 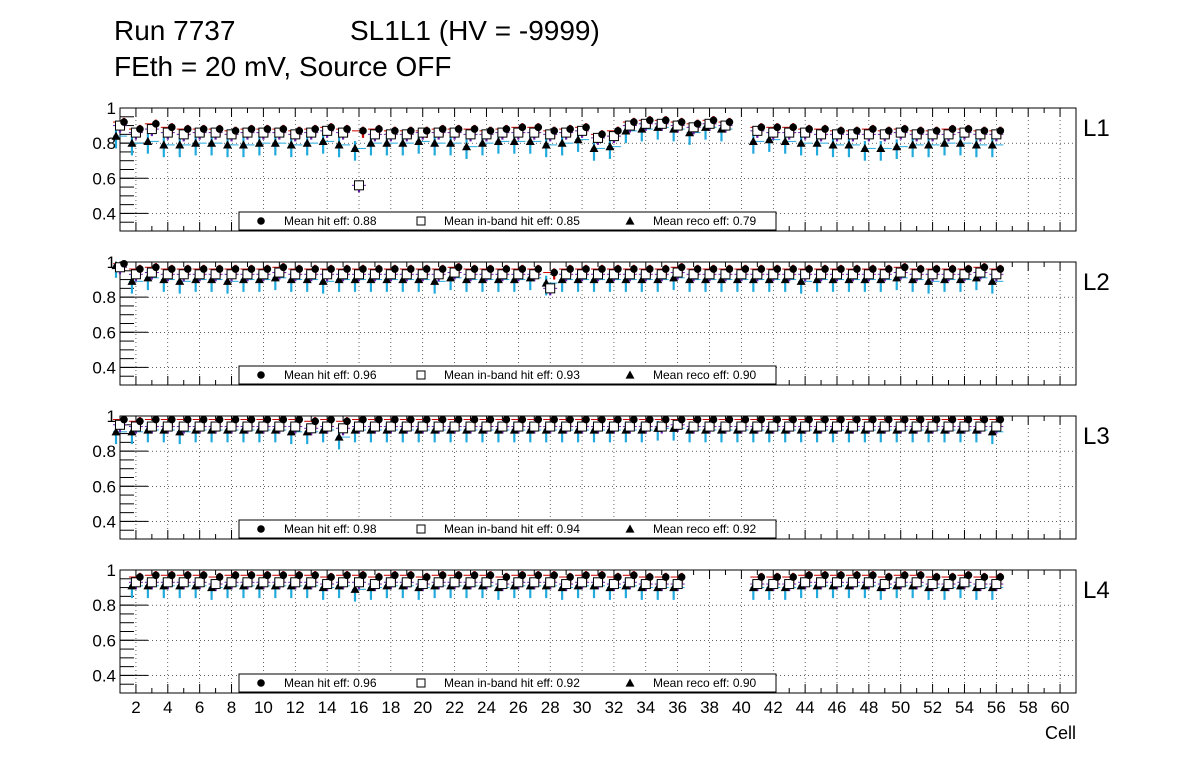 What do you see at coordinates (486, 707) in the screenshot?
I see `x-tick-label: 24` at bounding box center [486, 707].